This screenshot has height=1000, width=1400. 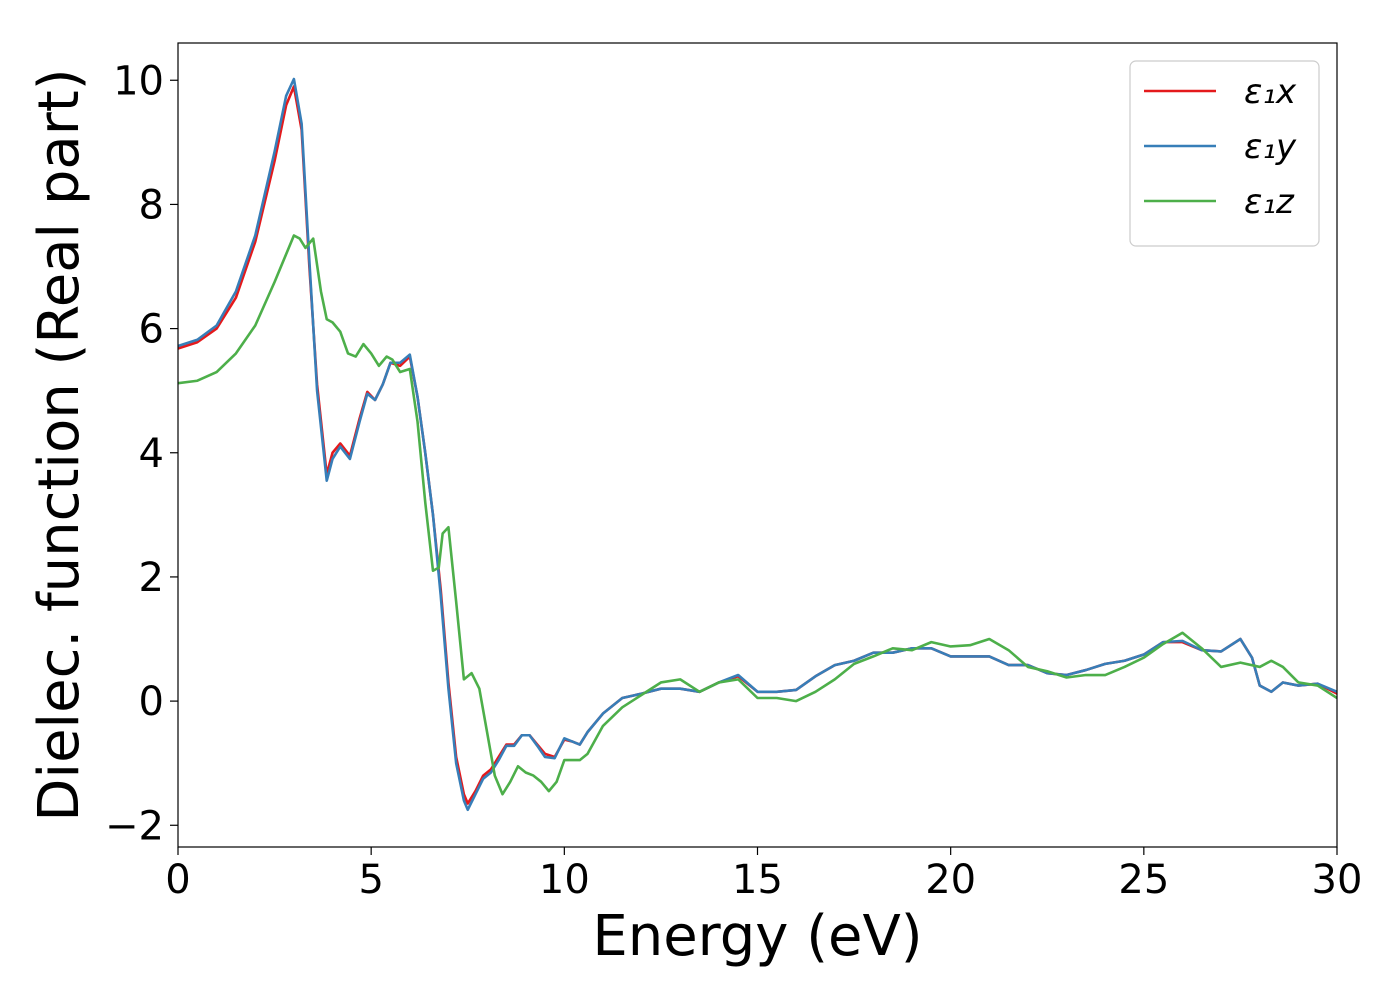 I want to click on y-axis-title: Dielec. function (Real part), so click(x=59, y=444).